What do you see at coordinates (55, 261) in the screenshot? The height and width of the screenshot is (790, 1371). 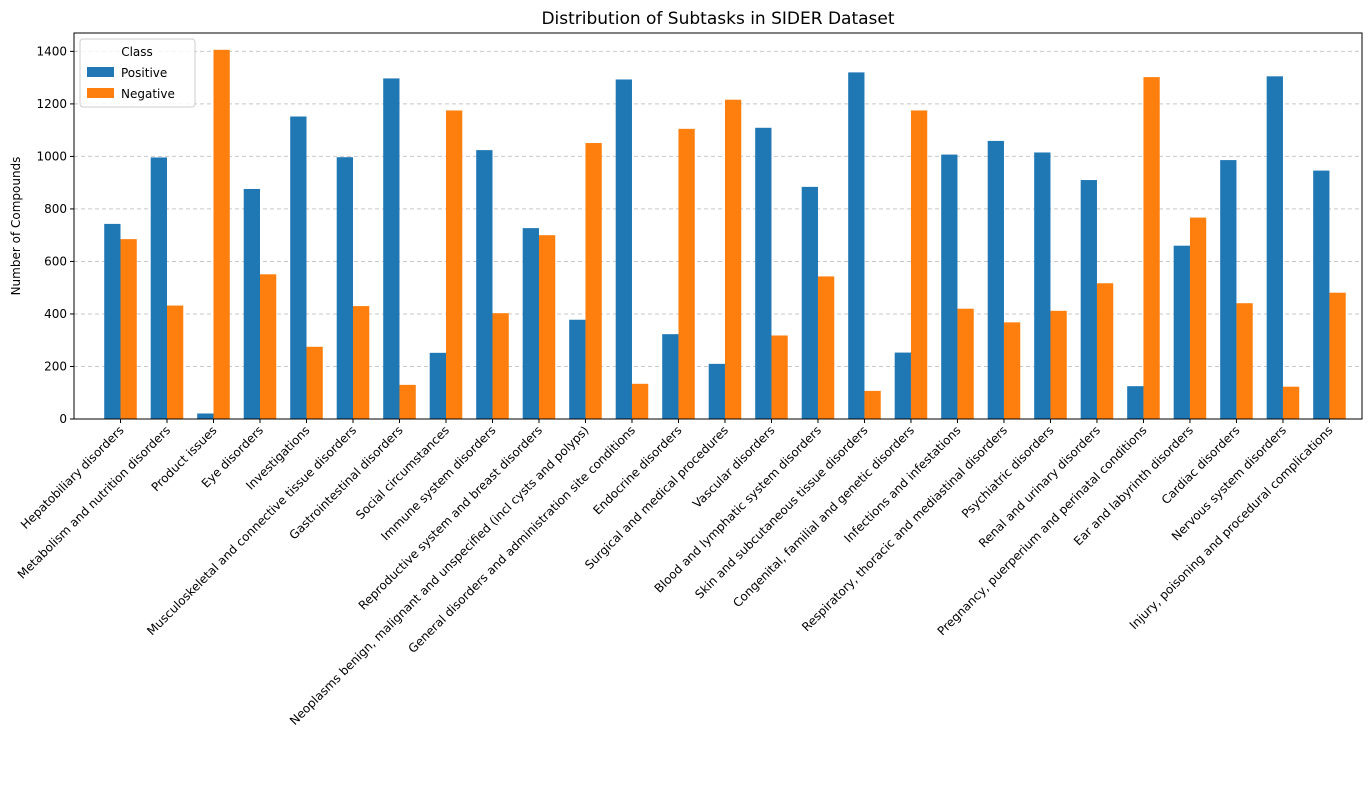 I see `y-tick-label: 600` at bounding box center [55, 261].